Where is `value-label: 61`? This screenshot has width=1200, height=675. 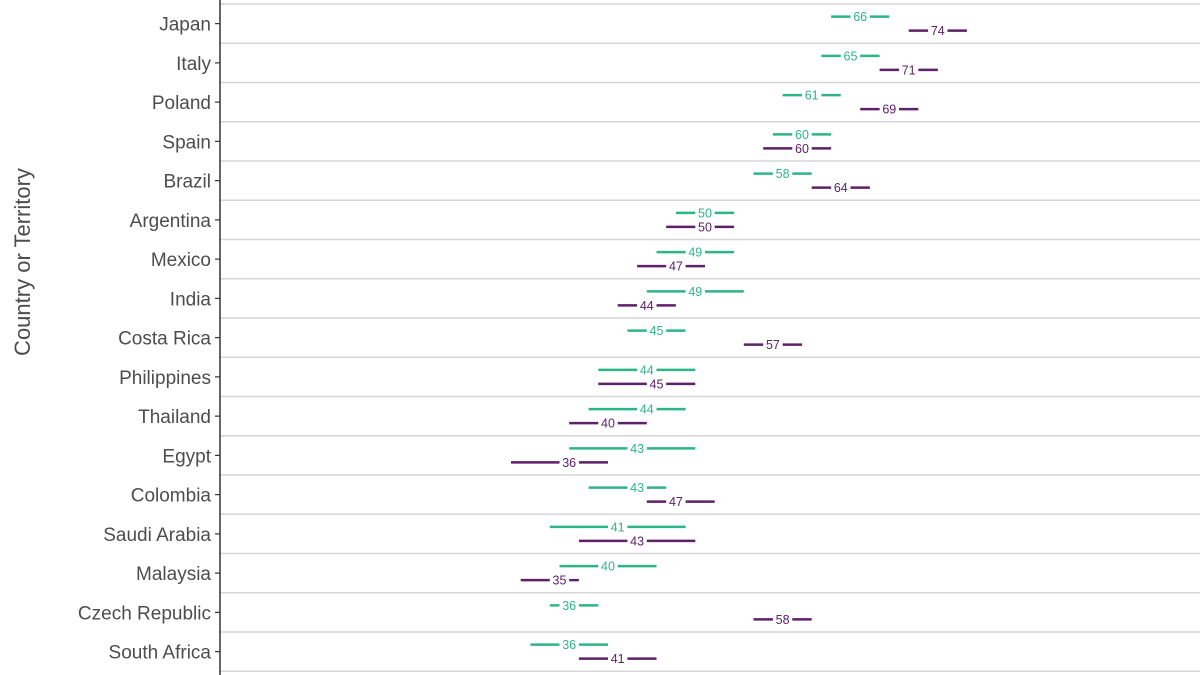 value-label: 61 is located at coordinates (812, 96).